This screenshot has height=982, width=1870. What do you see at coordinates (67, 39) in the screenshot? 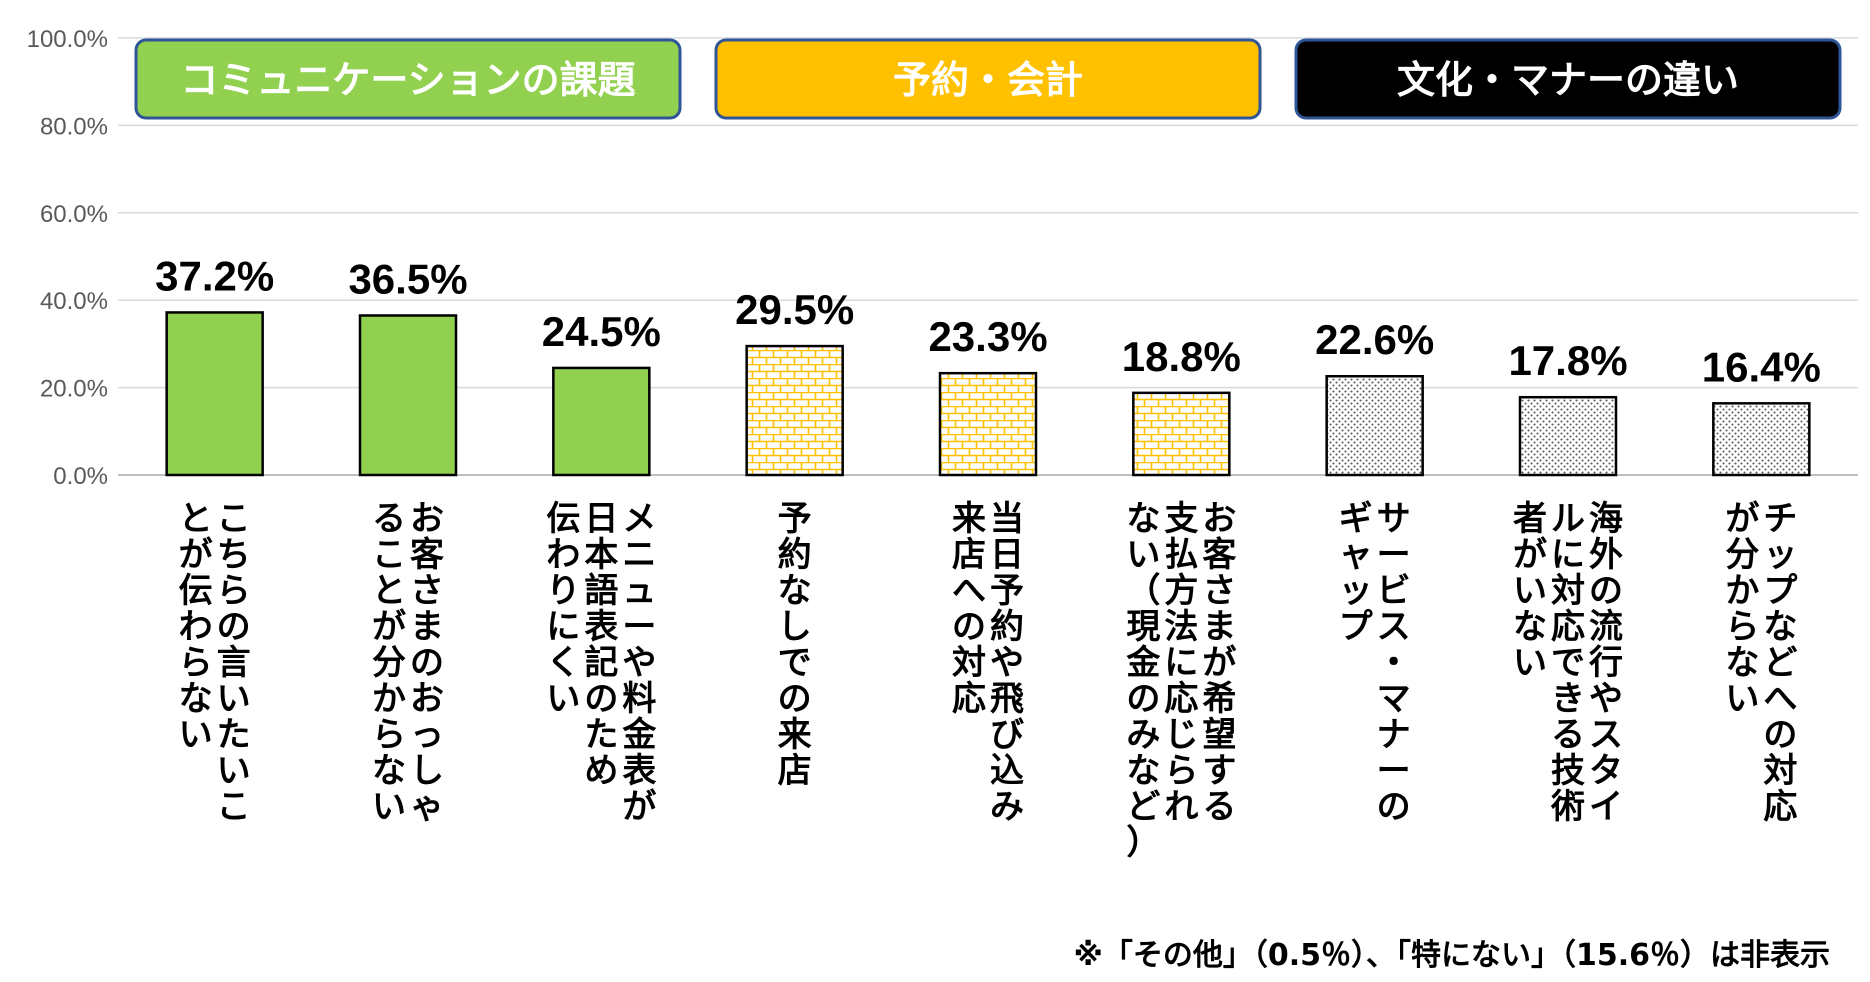
I see `y-tick-label: 100.0%` at bounding box center [67, 39].